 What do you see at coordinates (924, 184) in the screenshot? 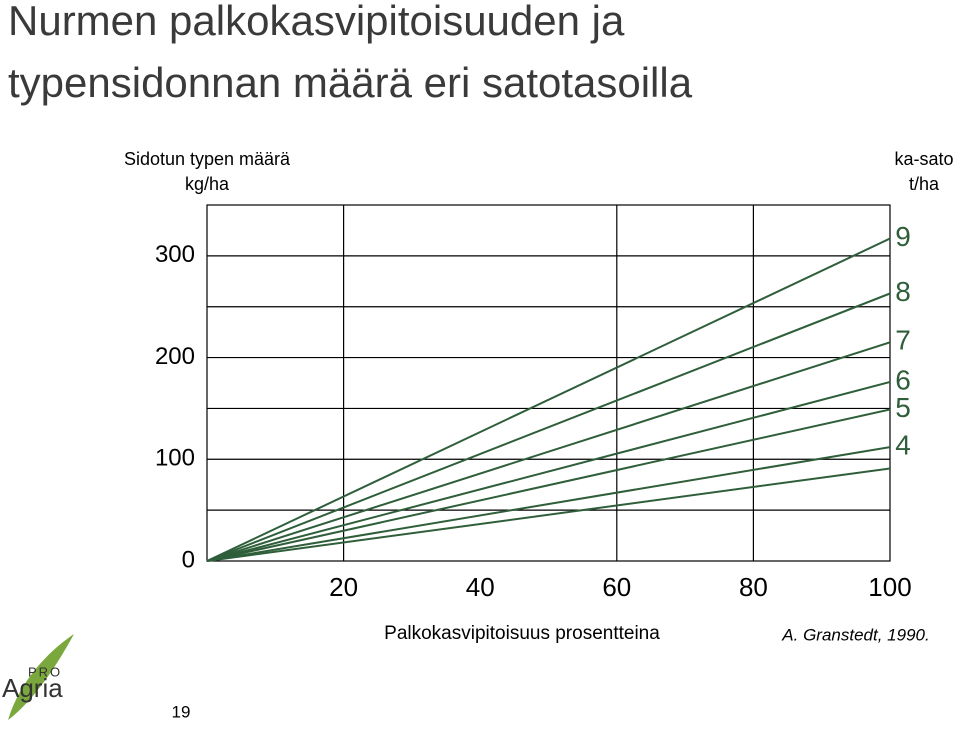
I see `y2-axis-label: t/ha` at bounding box center [924, 184].